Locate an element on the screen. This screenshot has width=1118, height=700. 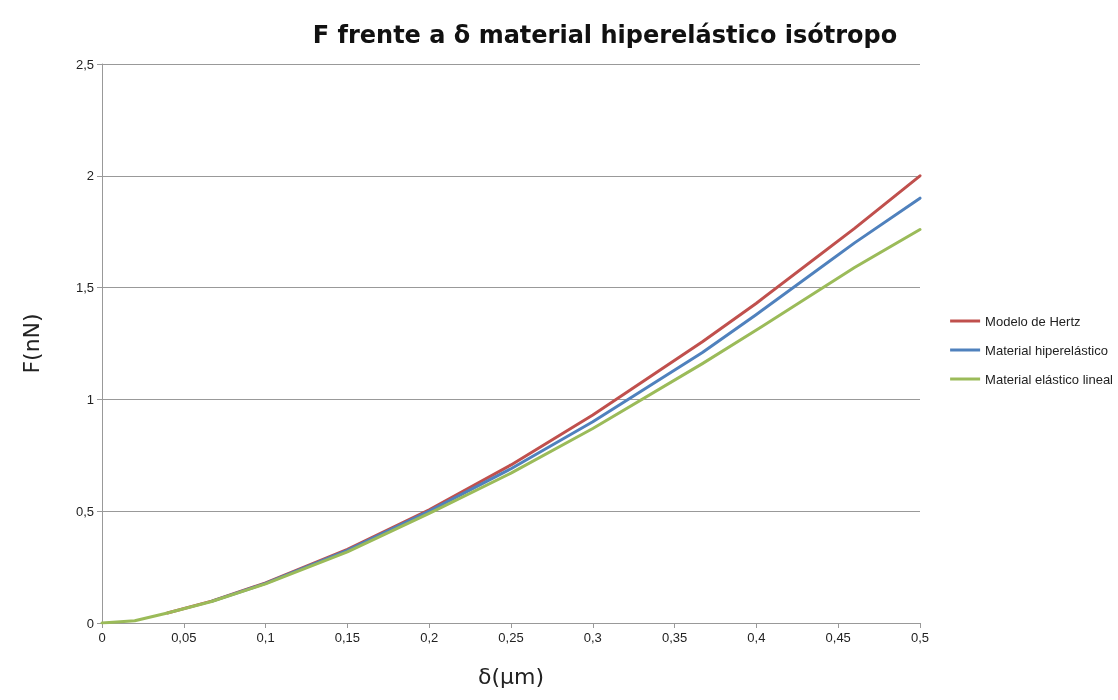
y-tick-label: 1 is located at coordinates (90, 399).